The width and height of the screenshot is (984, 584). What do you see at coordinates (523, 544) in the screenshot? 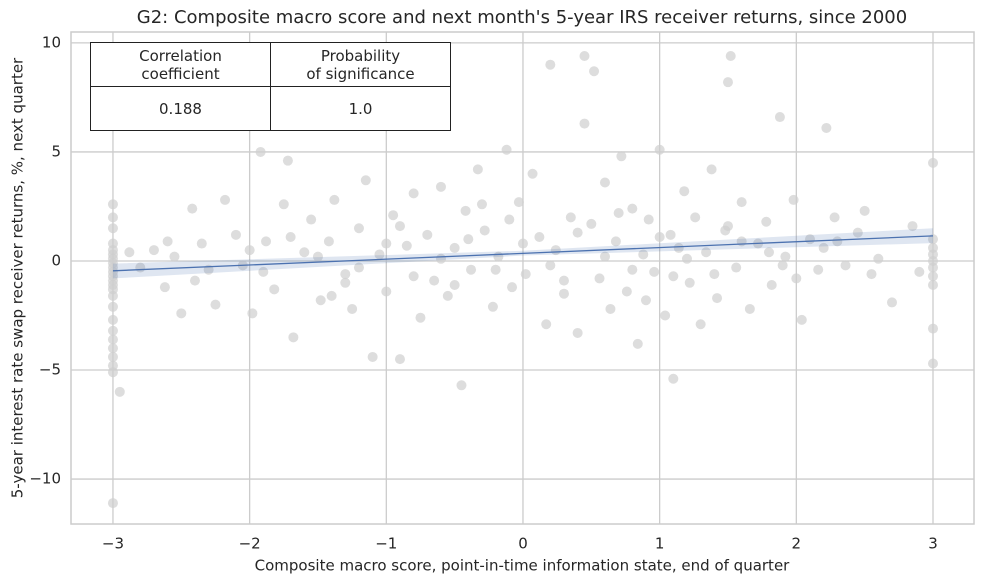
I see `x-tick-label: 0` at bounding box center [523, 544].